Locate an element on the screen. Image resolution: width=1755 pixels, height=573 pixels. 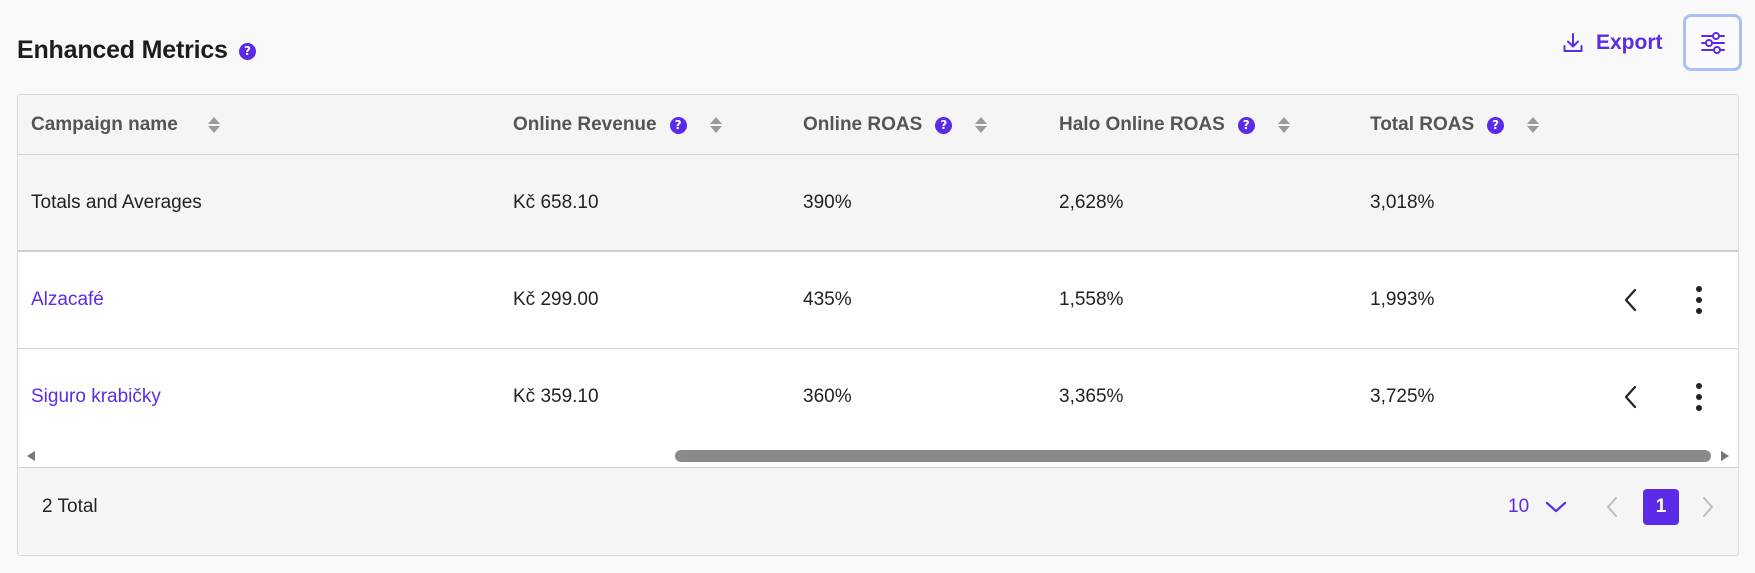
cell-halo-online-roas: 1,558% is located at coordinates (1091, 299).